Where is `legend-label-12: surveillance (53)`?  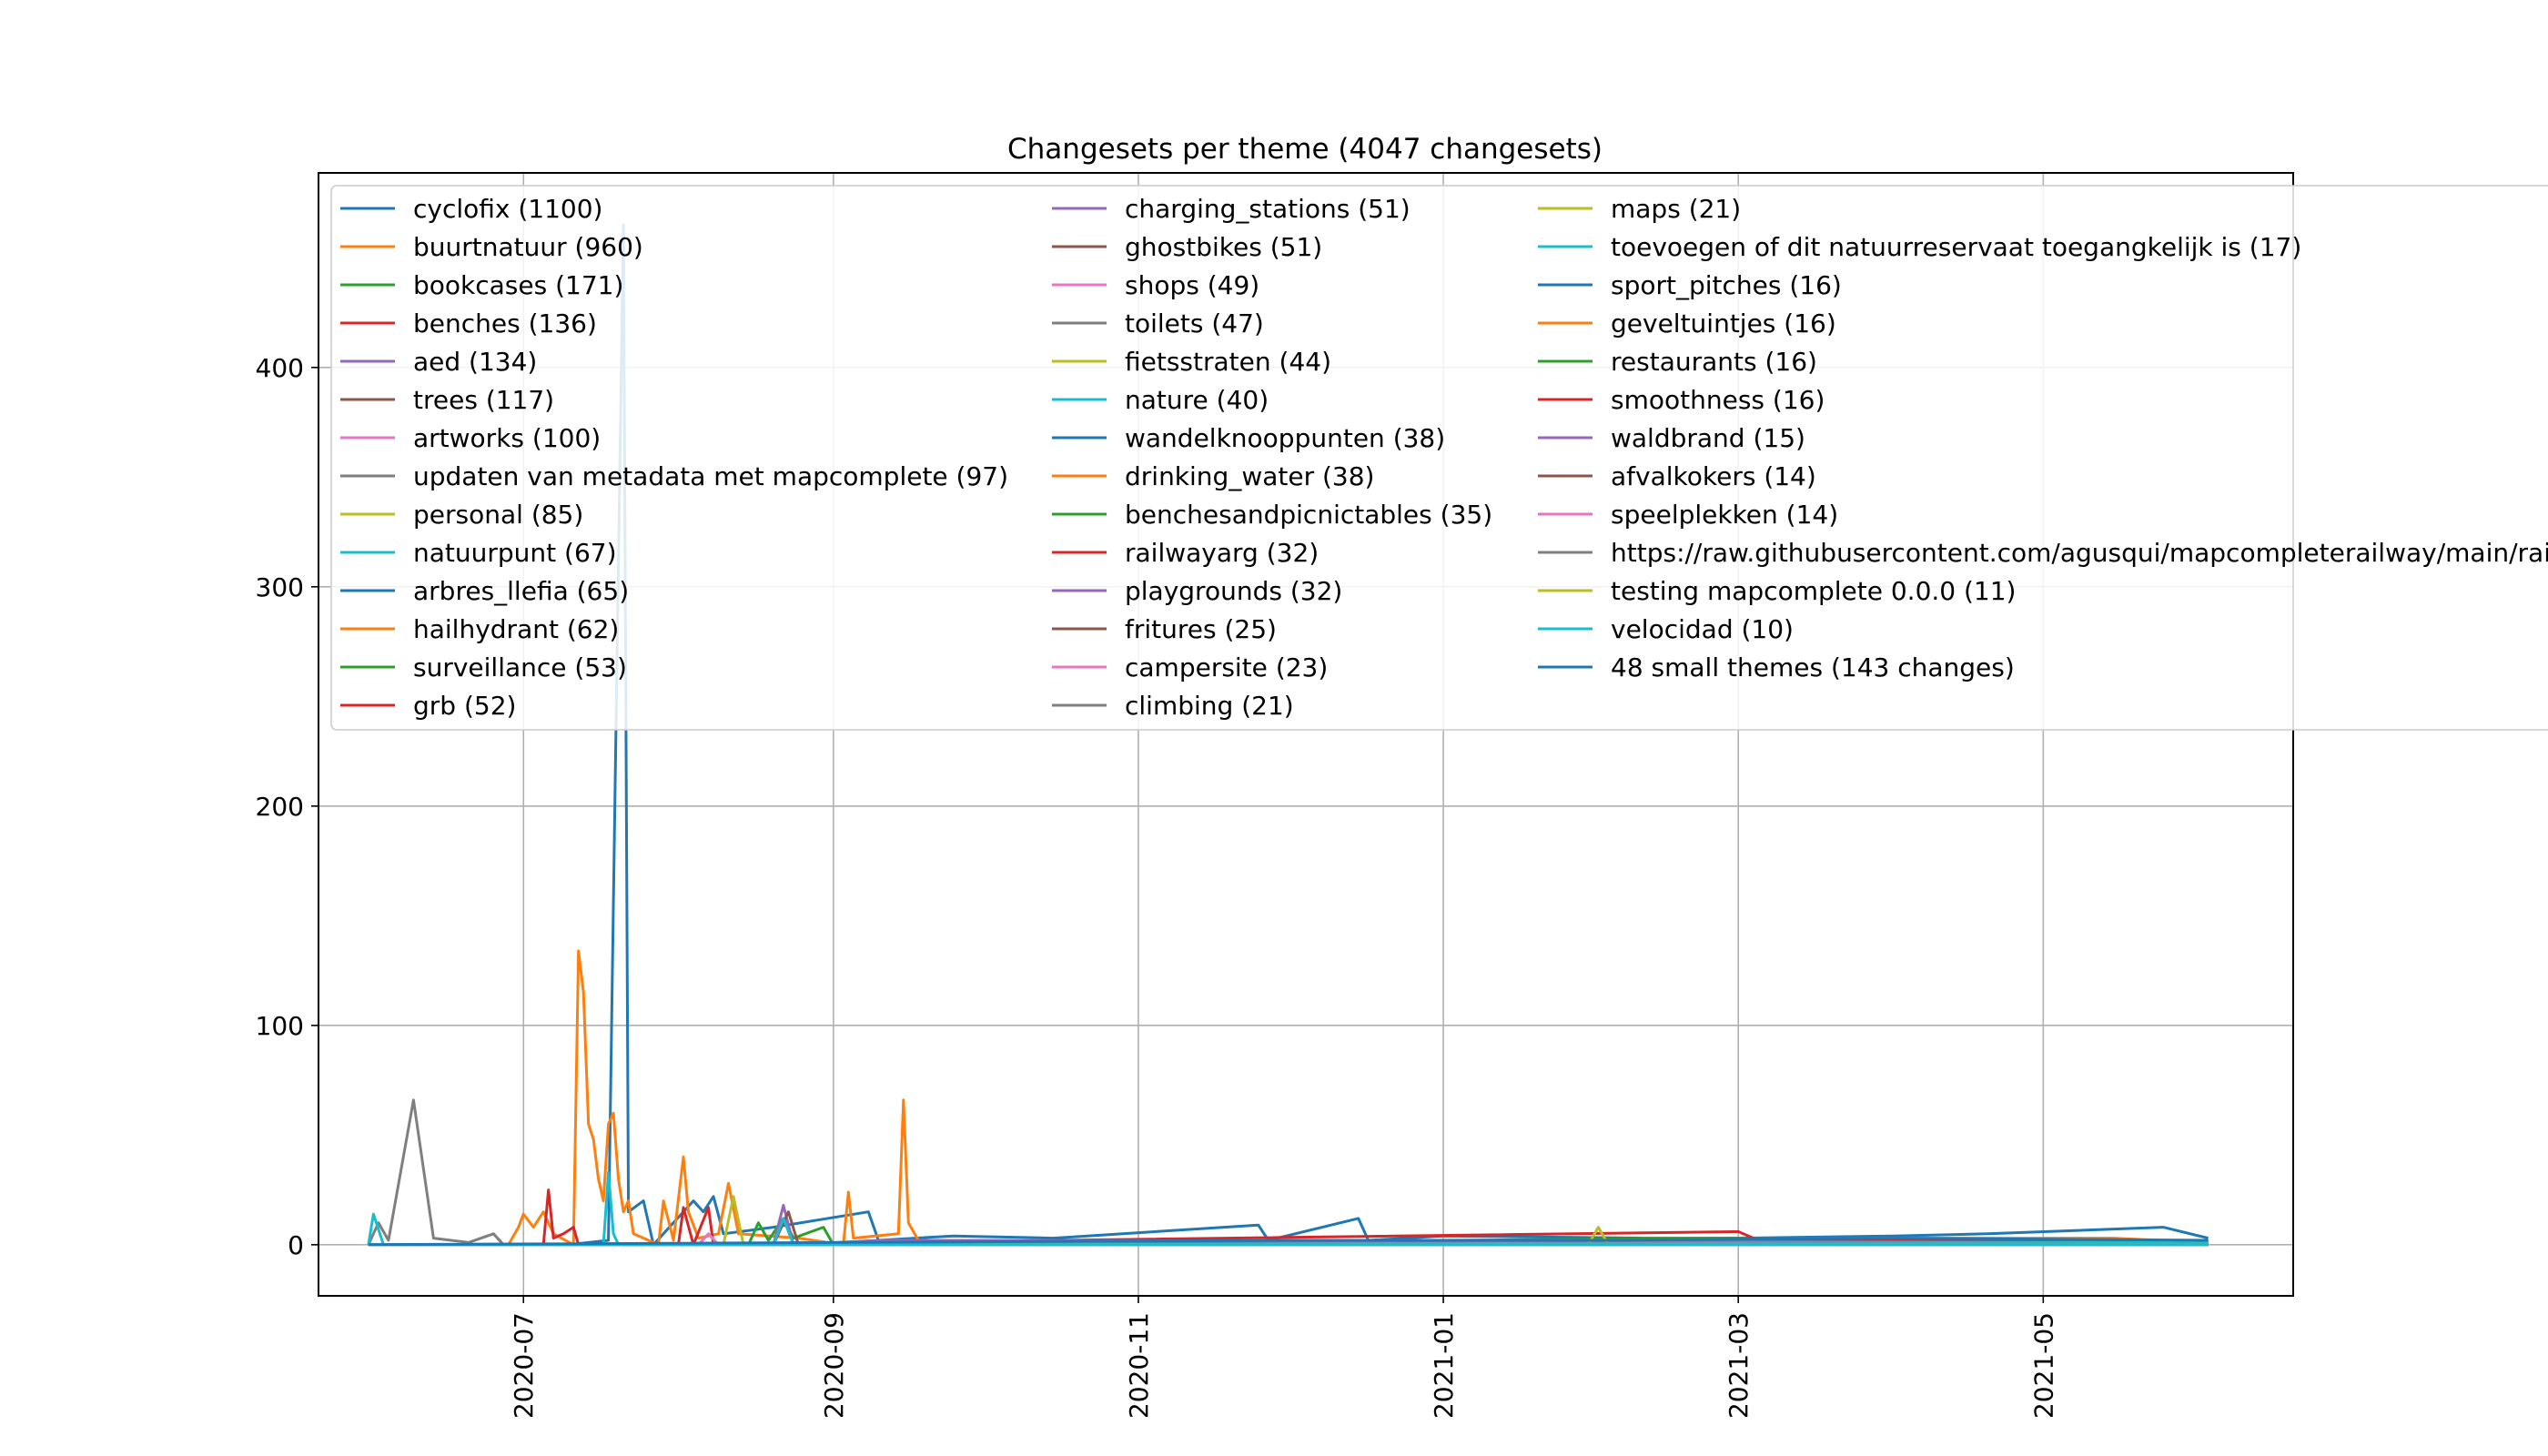
legend-label-12: surveillance (53) is located at coordinates (520, 667).